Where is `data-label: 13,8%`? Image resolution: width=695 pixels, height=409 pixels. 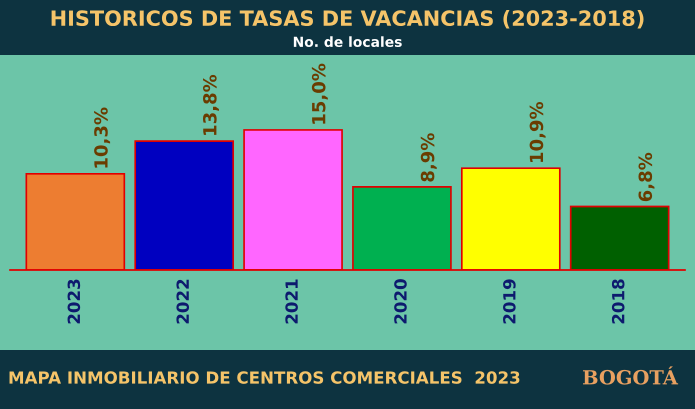 data-label: 13,8% is located at coordinates (210, 104).